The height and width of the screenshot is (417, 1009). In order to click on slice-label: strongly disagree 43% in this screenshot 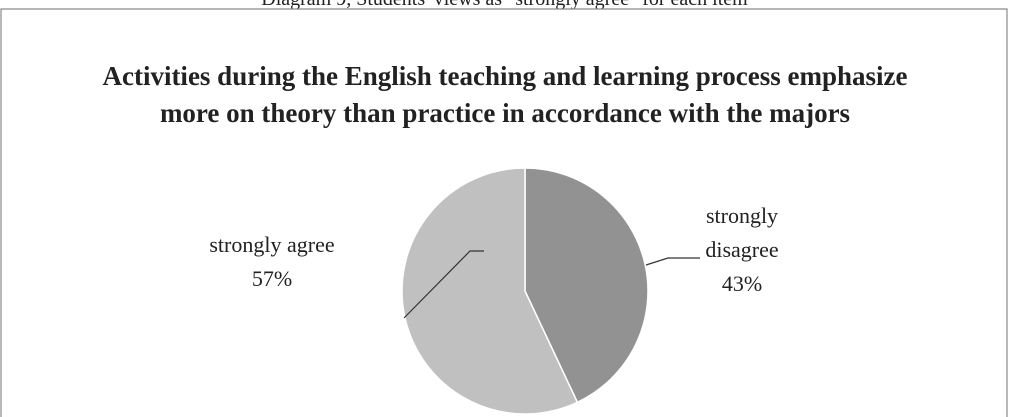, I will do `click(742, 250)`.